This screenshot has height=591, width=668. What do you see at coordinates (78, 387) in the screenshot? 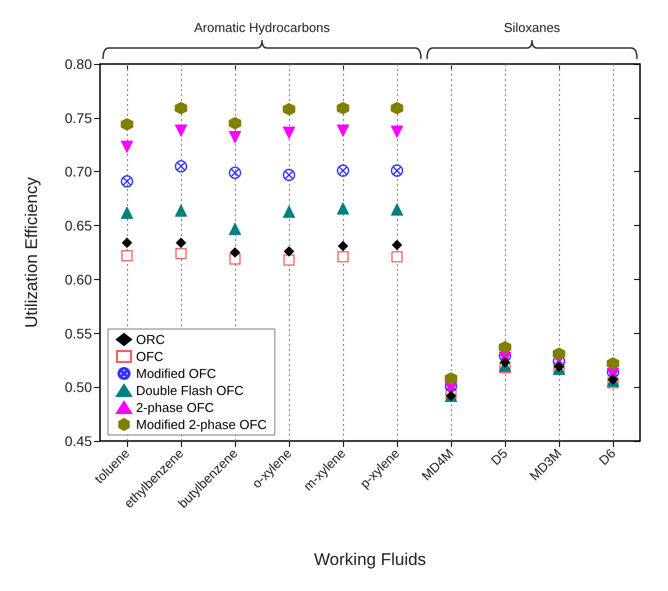
I see `y-tick-label: 0.50` at bounding box center [78, 387].